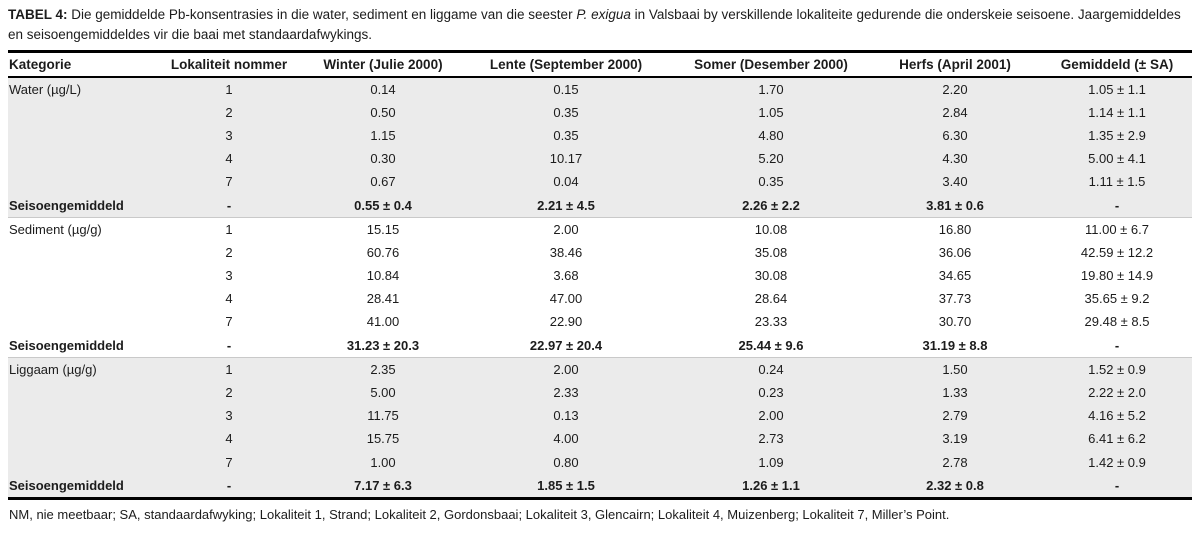 This screenshot has width=1192, height=542. I want to click on table-row: 3 1.15 0.35 4.80 6.30 1.35 ± 2.9, so click(600, 136).